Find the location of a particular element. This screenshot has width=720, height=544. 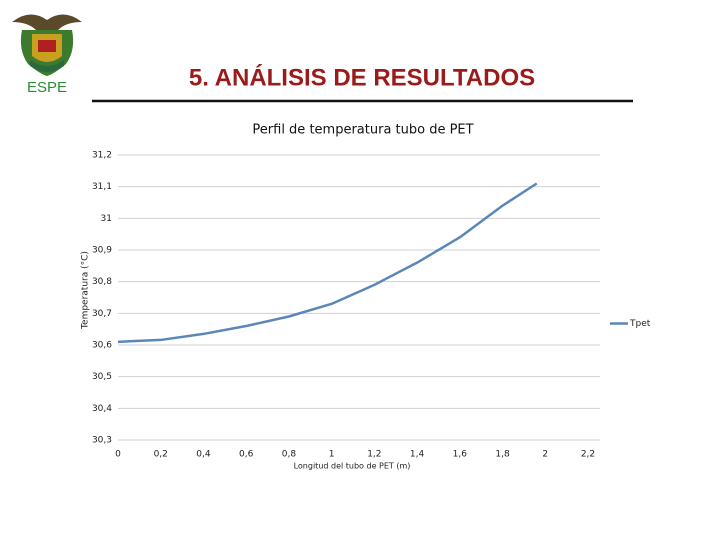

x-tick-label: 0 is located at coordinates (118, 455).